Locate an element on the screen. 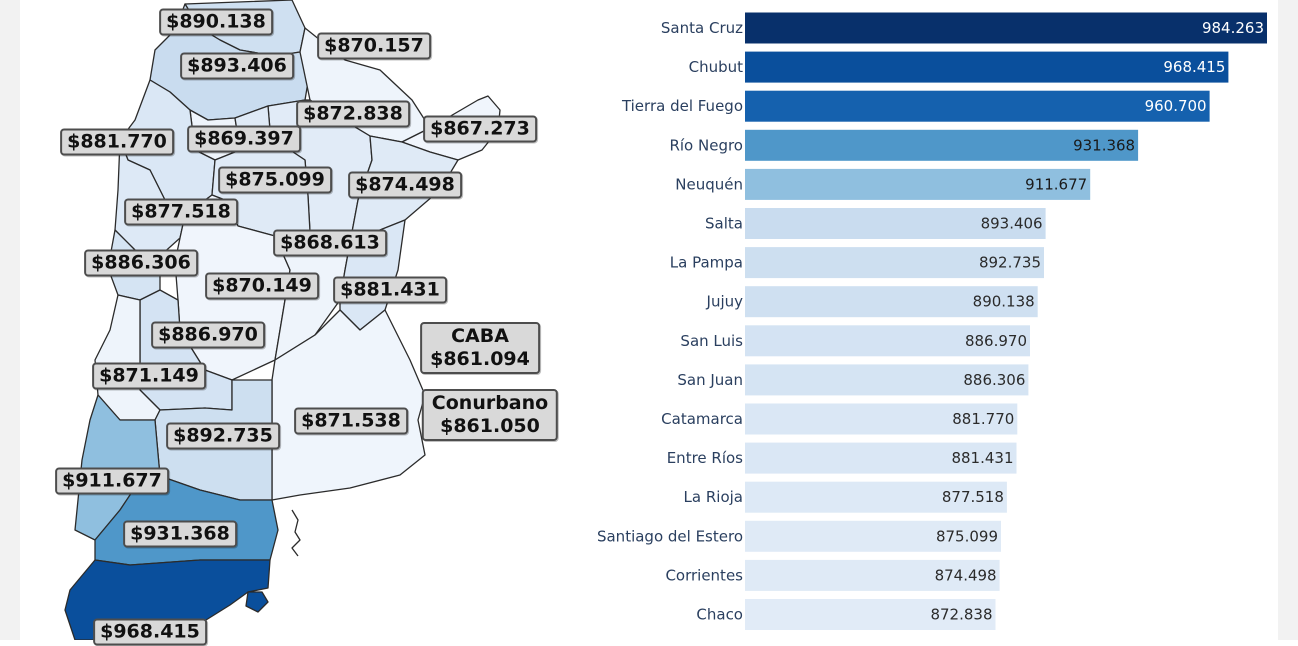  category-label: Neuquén is located at coordinates (709, 184).